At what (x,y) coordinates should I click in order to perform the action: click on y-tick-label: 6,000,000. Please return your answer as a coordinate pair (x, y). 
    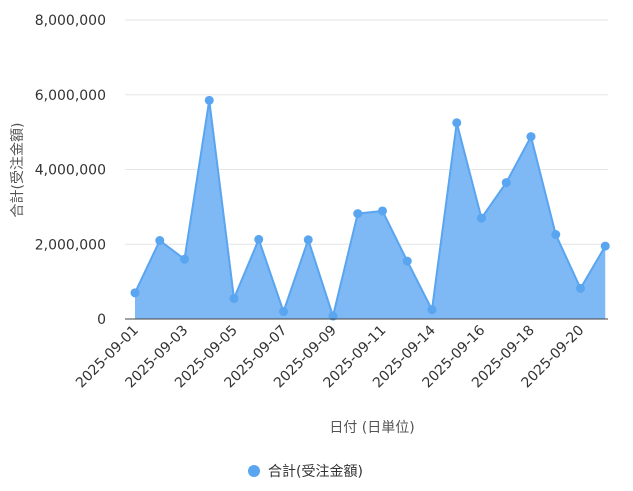
    Looking at the image, I should click on (70, 96).